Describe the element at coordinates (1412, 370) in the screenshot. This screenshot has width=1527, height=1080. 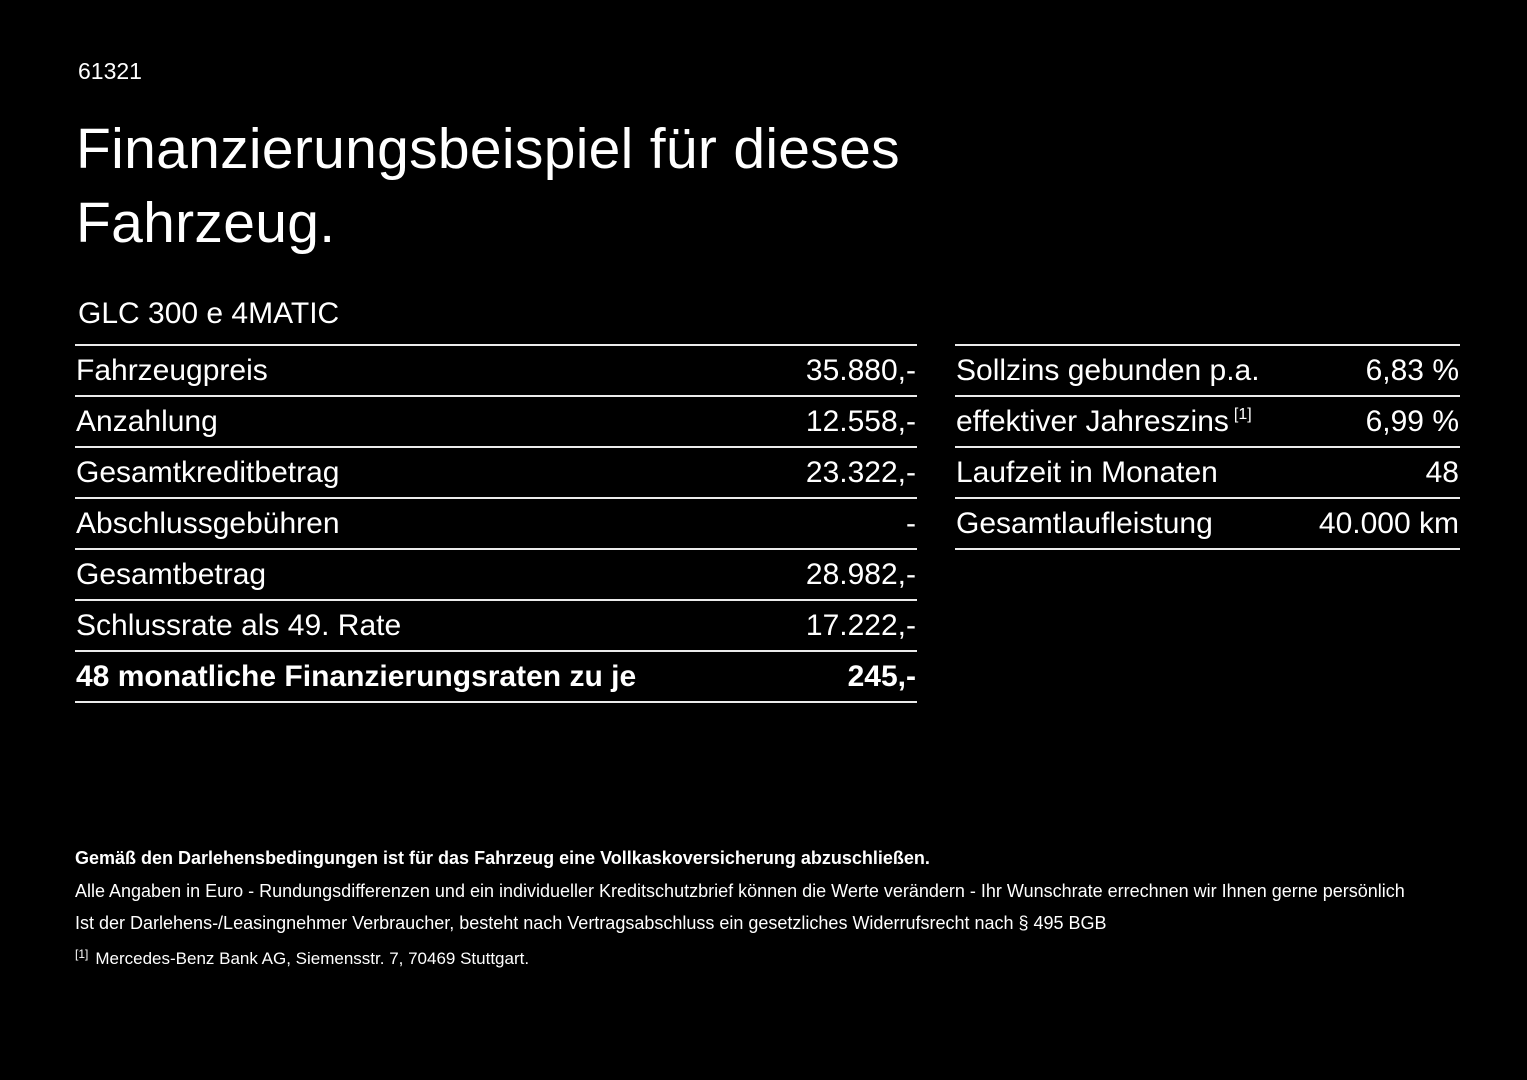
I see `row-value: 6,83 %` at that location.